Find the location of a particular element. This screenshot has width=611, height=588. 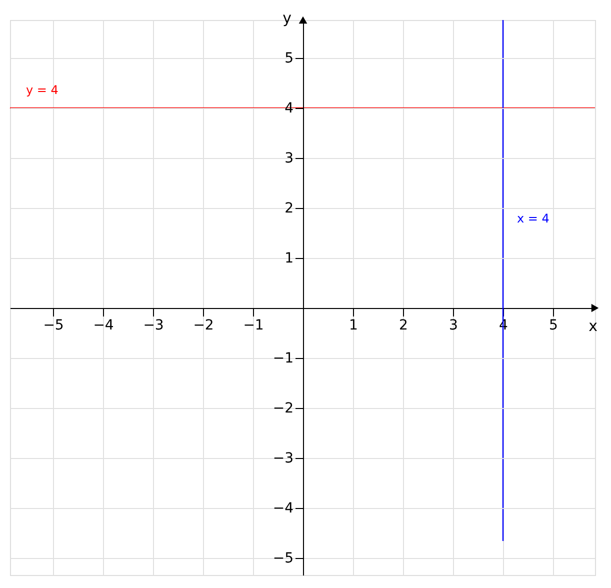

y-tick-label: 5 is located at coordinates (289, 58).